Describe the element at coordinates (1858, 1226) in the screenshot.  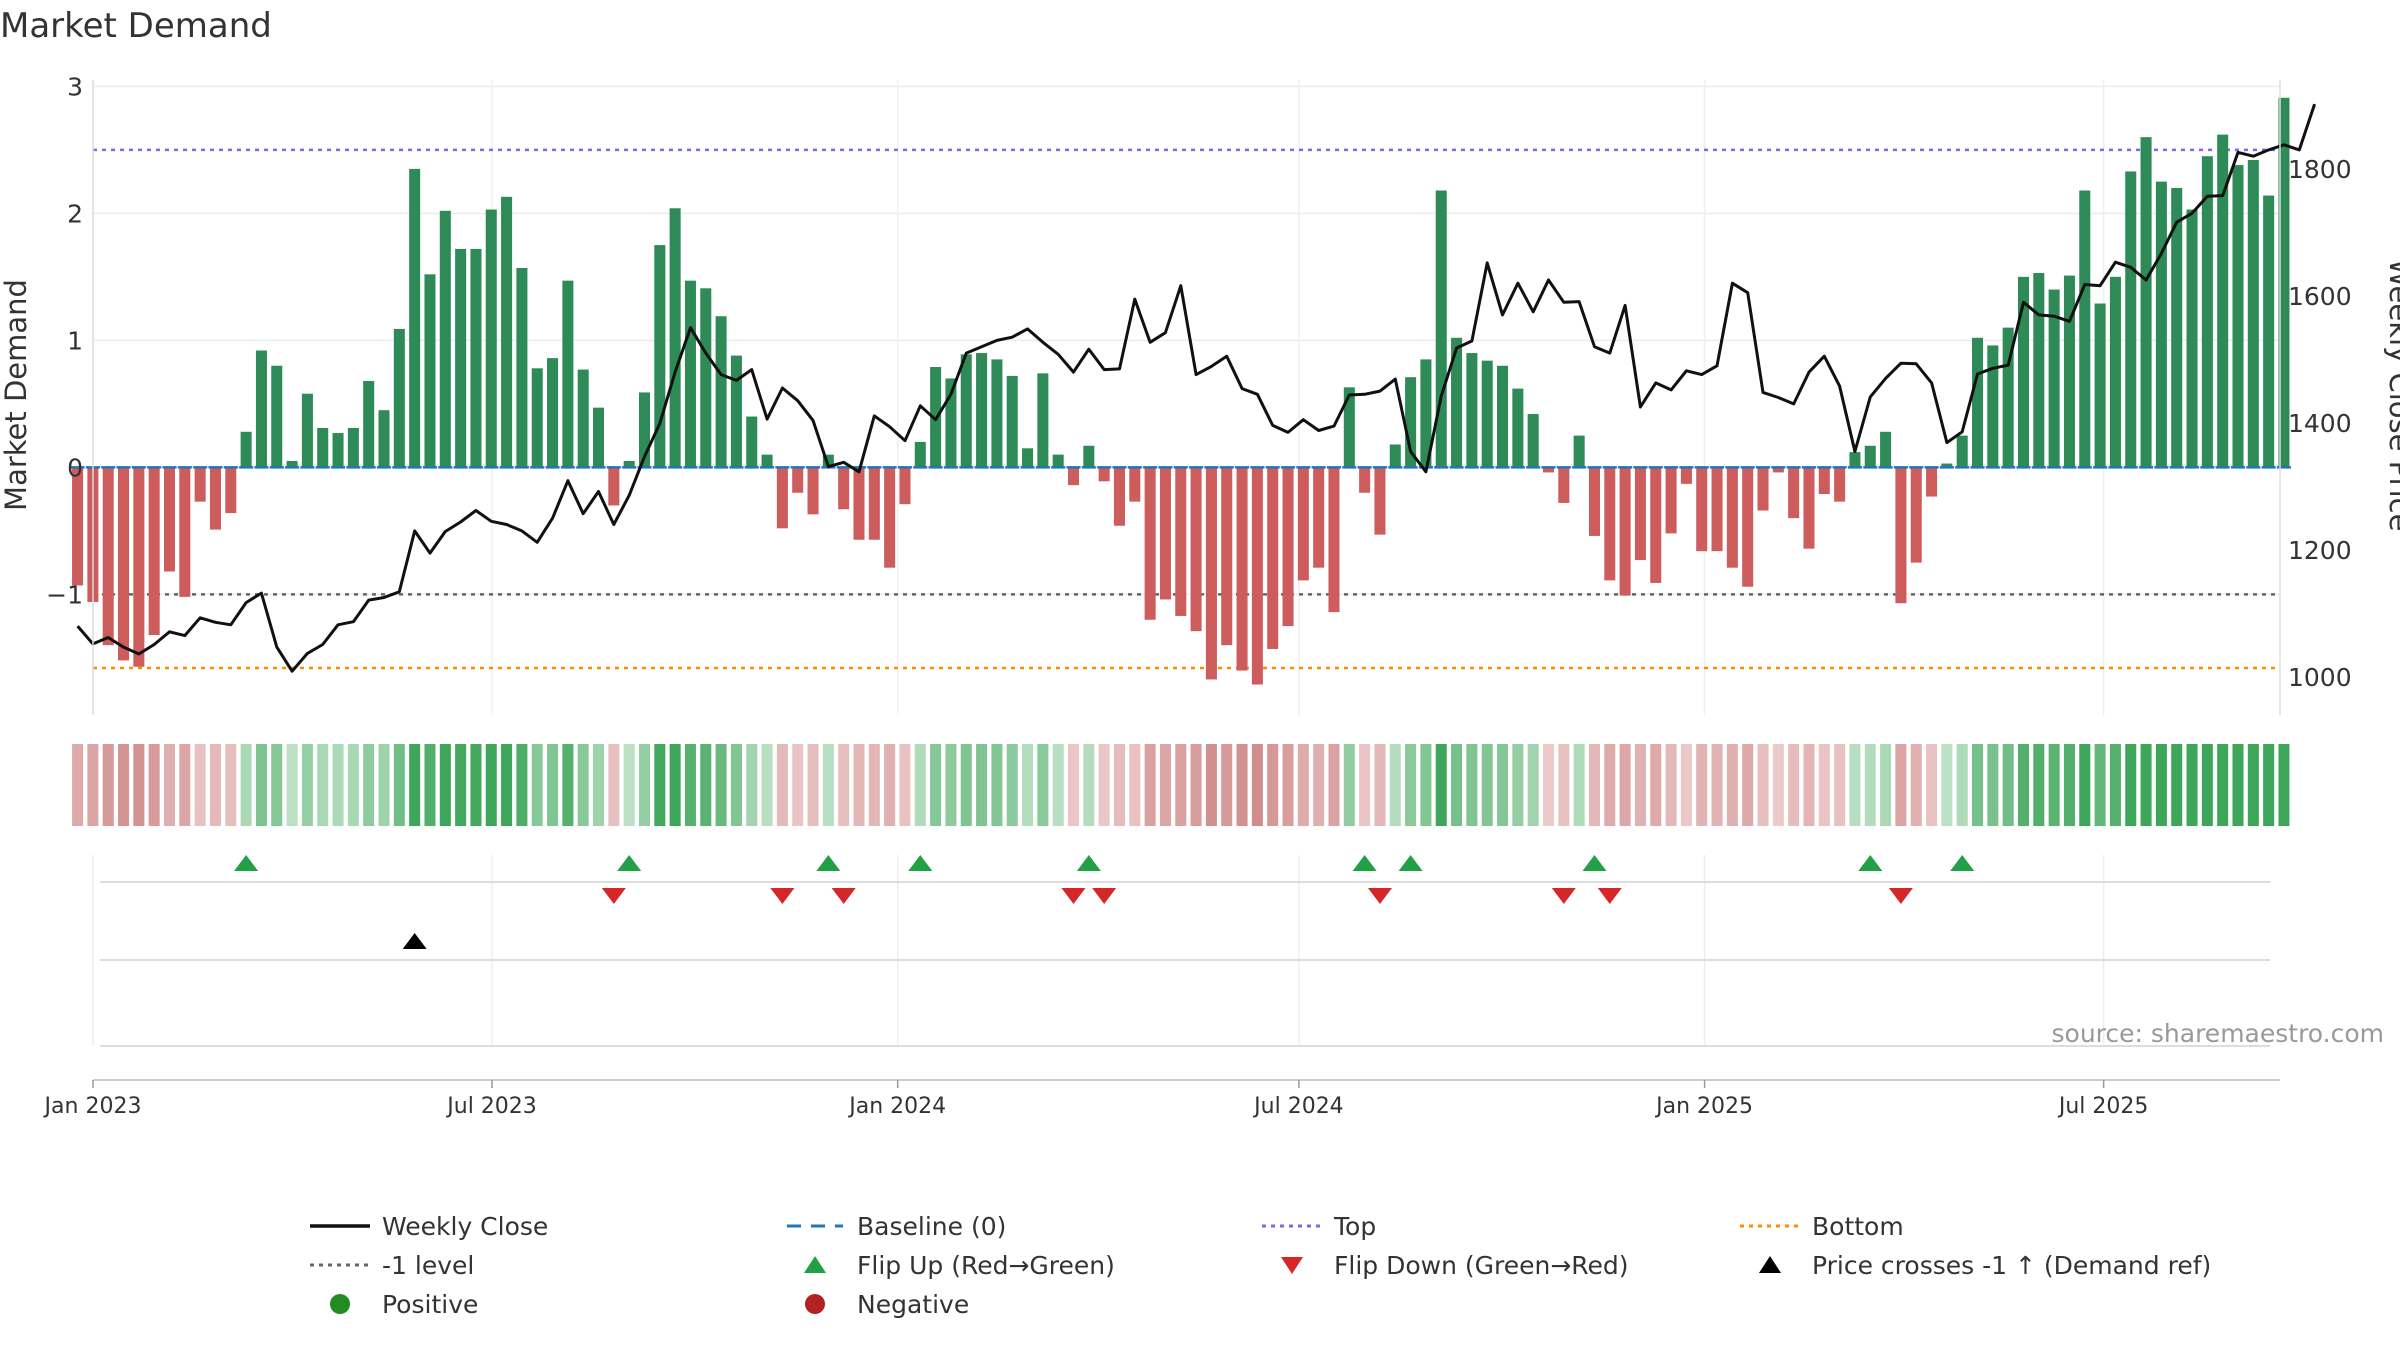
I see `legend-label: Bottom` at that location.